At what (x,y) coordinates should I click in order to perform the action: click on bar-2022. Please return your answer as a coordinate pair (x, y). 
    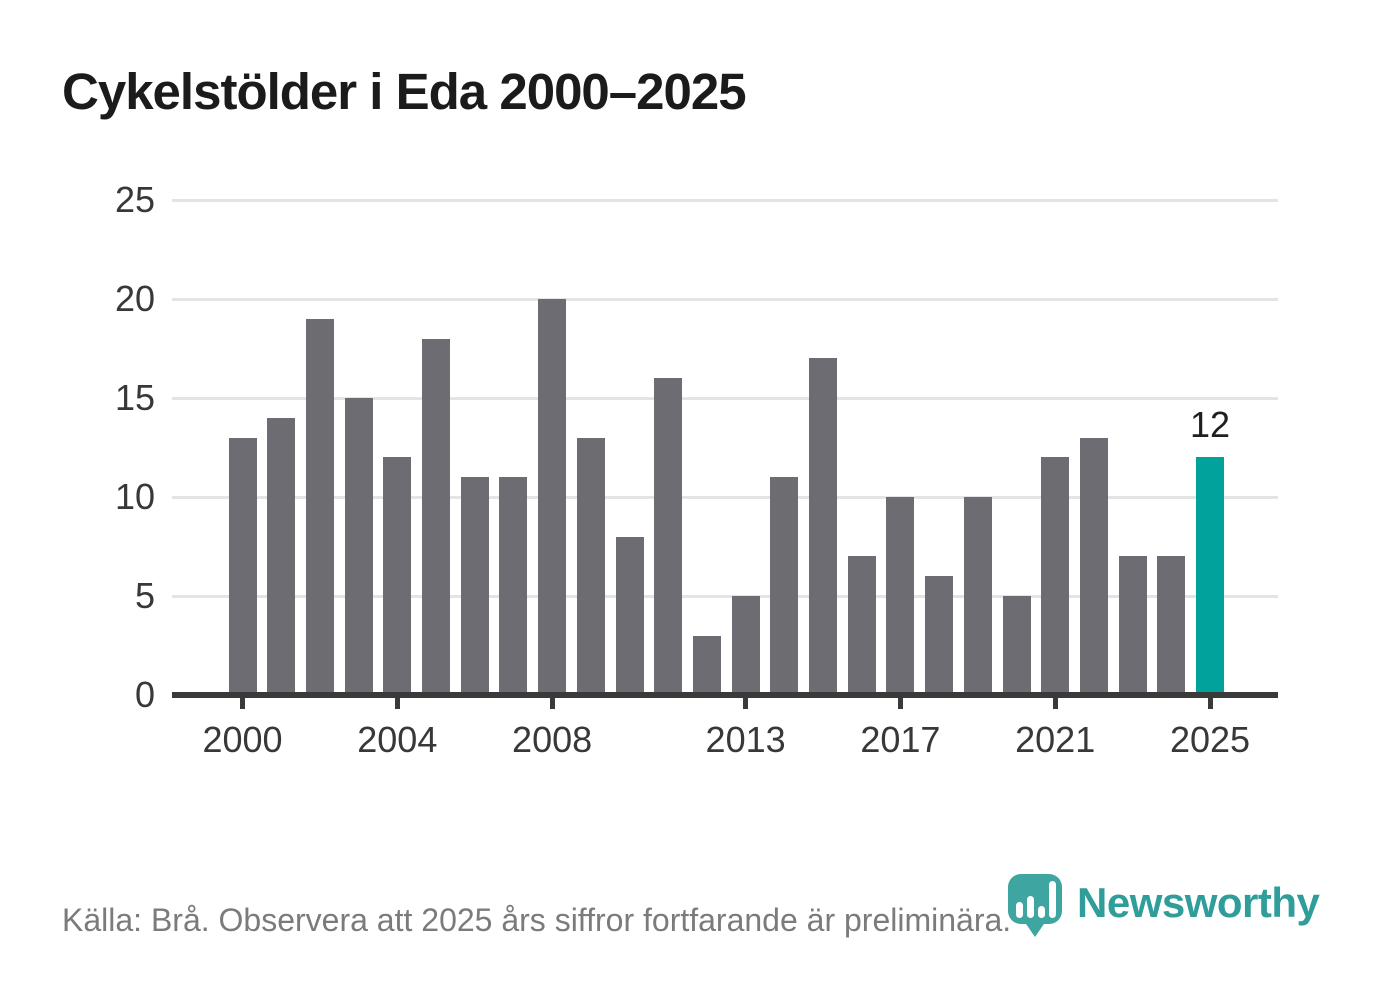
    Looking at the image, I should click on (1093, 566).